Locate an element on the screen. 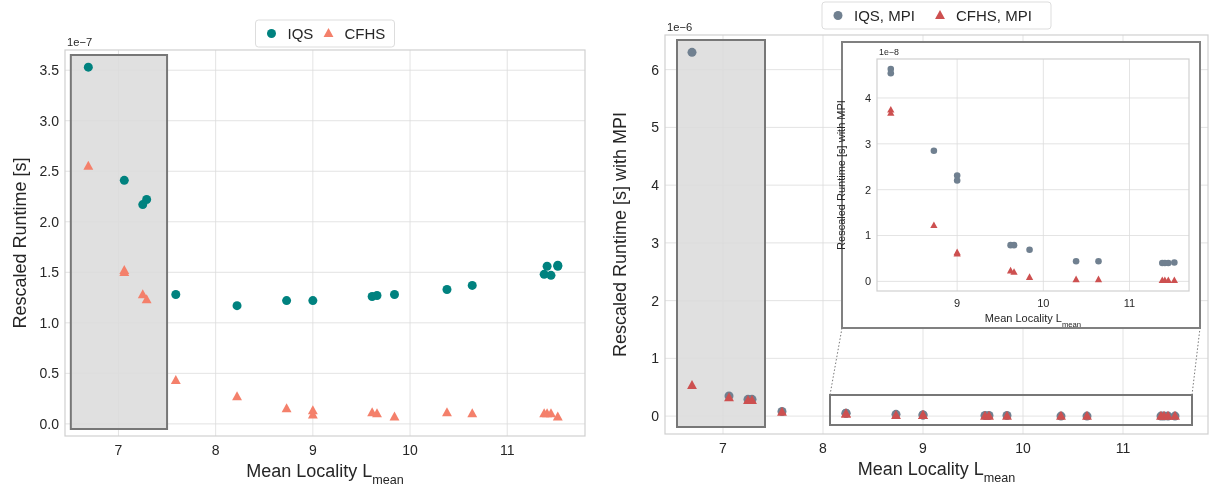 The height and width of the screenshot is (491, 1210). legend-label: IQS, MPI is located at coordinates (884, 15).